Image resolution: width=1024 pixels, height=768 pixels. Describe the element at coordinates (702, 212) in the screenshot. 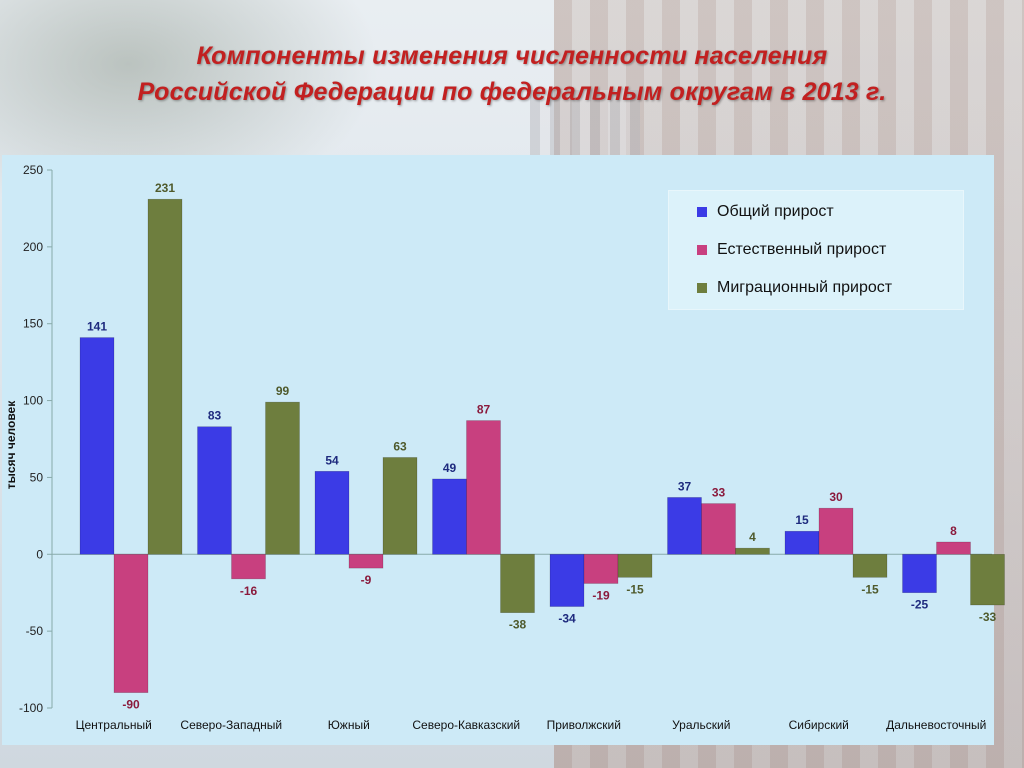

I see `legend-swatch-total` at that location.